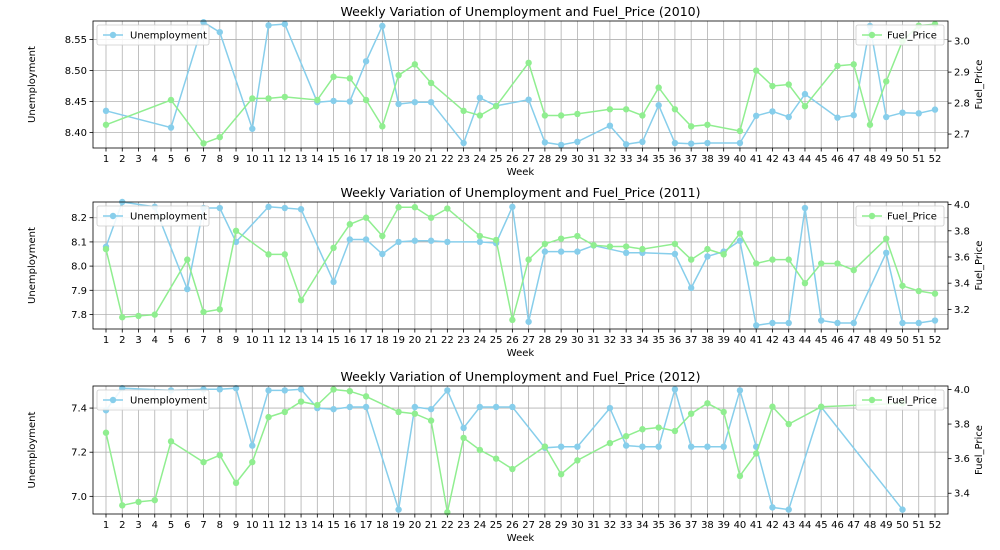 This screenshot has width=1000, height=550. What do you see at coordinates (349, 525) in the screenshot?
I see `x-tick-label: 16` at bounding box center [349, 525].